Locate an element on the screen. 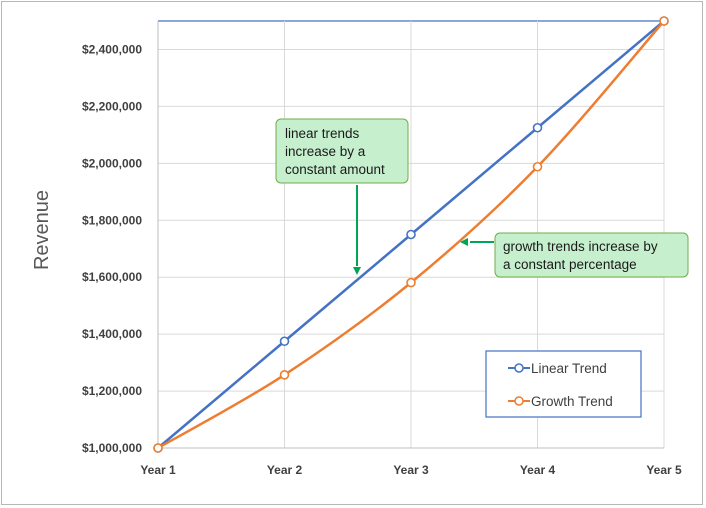  y-tick-label: $1,200,000 is located at coordinates (112, 391).